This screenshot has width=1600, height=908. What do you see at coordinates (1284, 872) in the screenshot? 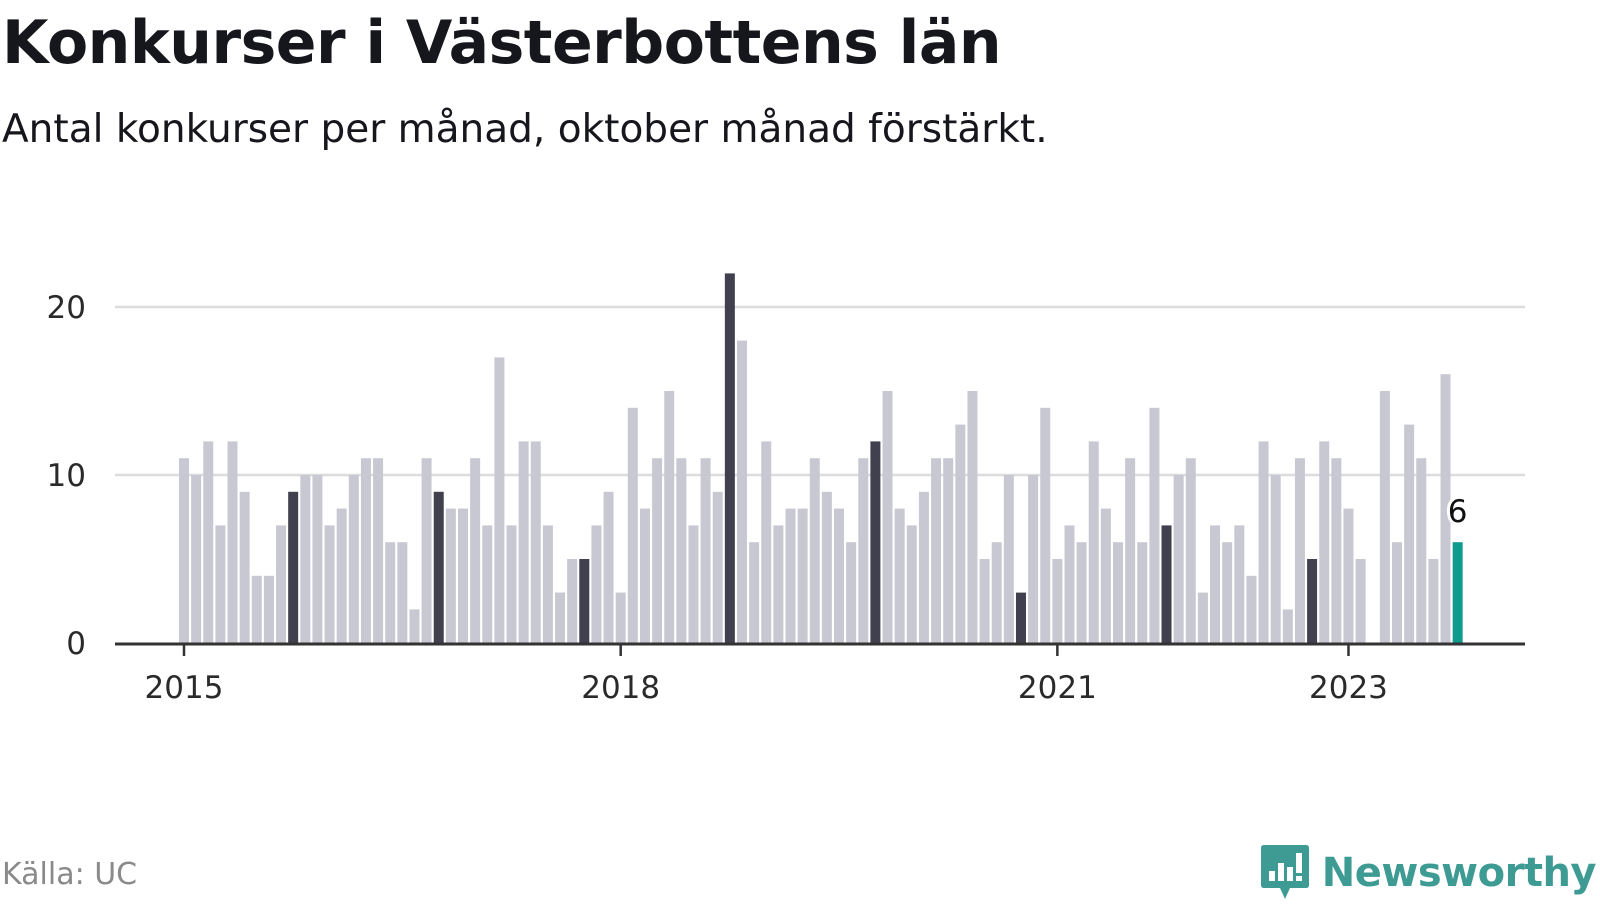
I see `newsworthy-logo-icon` at bounding box center [1284, 872].